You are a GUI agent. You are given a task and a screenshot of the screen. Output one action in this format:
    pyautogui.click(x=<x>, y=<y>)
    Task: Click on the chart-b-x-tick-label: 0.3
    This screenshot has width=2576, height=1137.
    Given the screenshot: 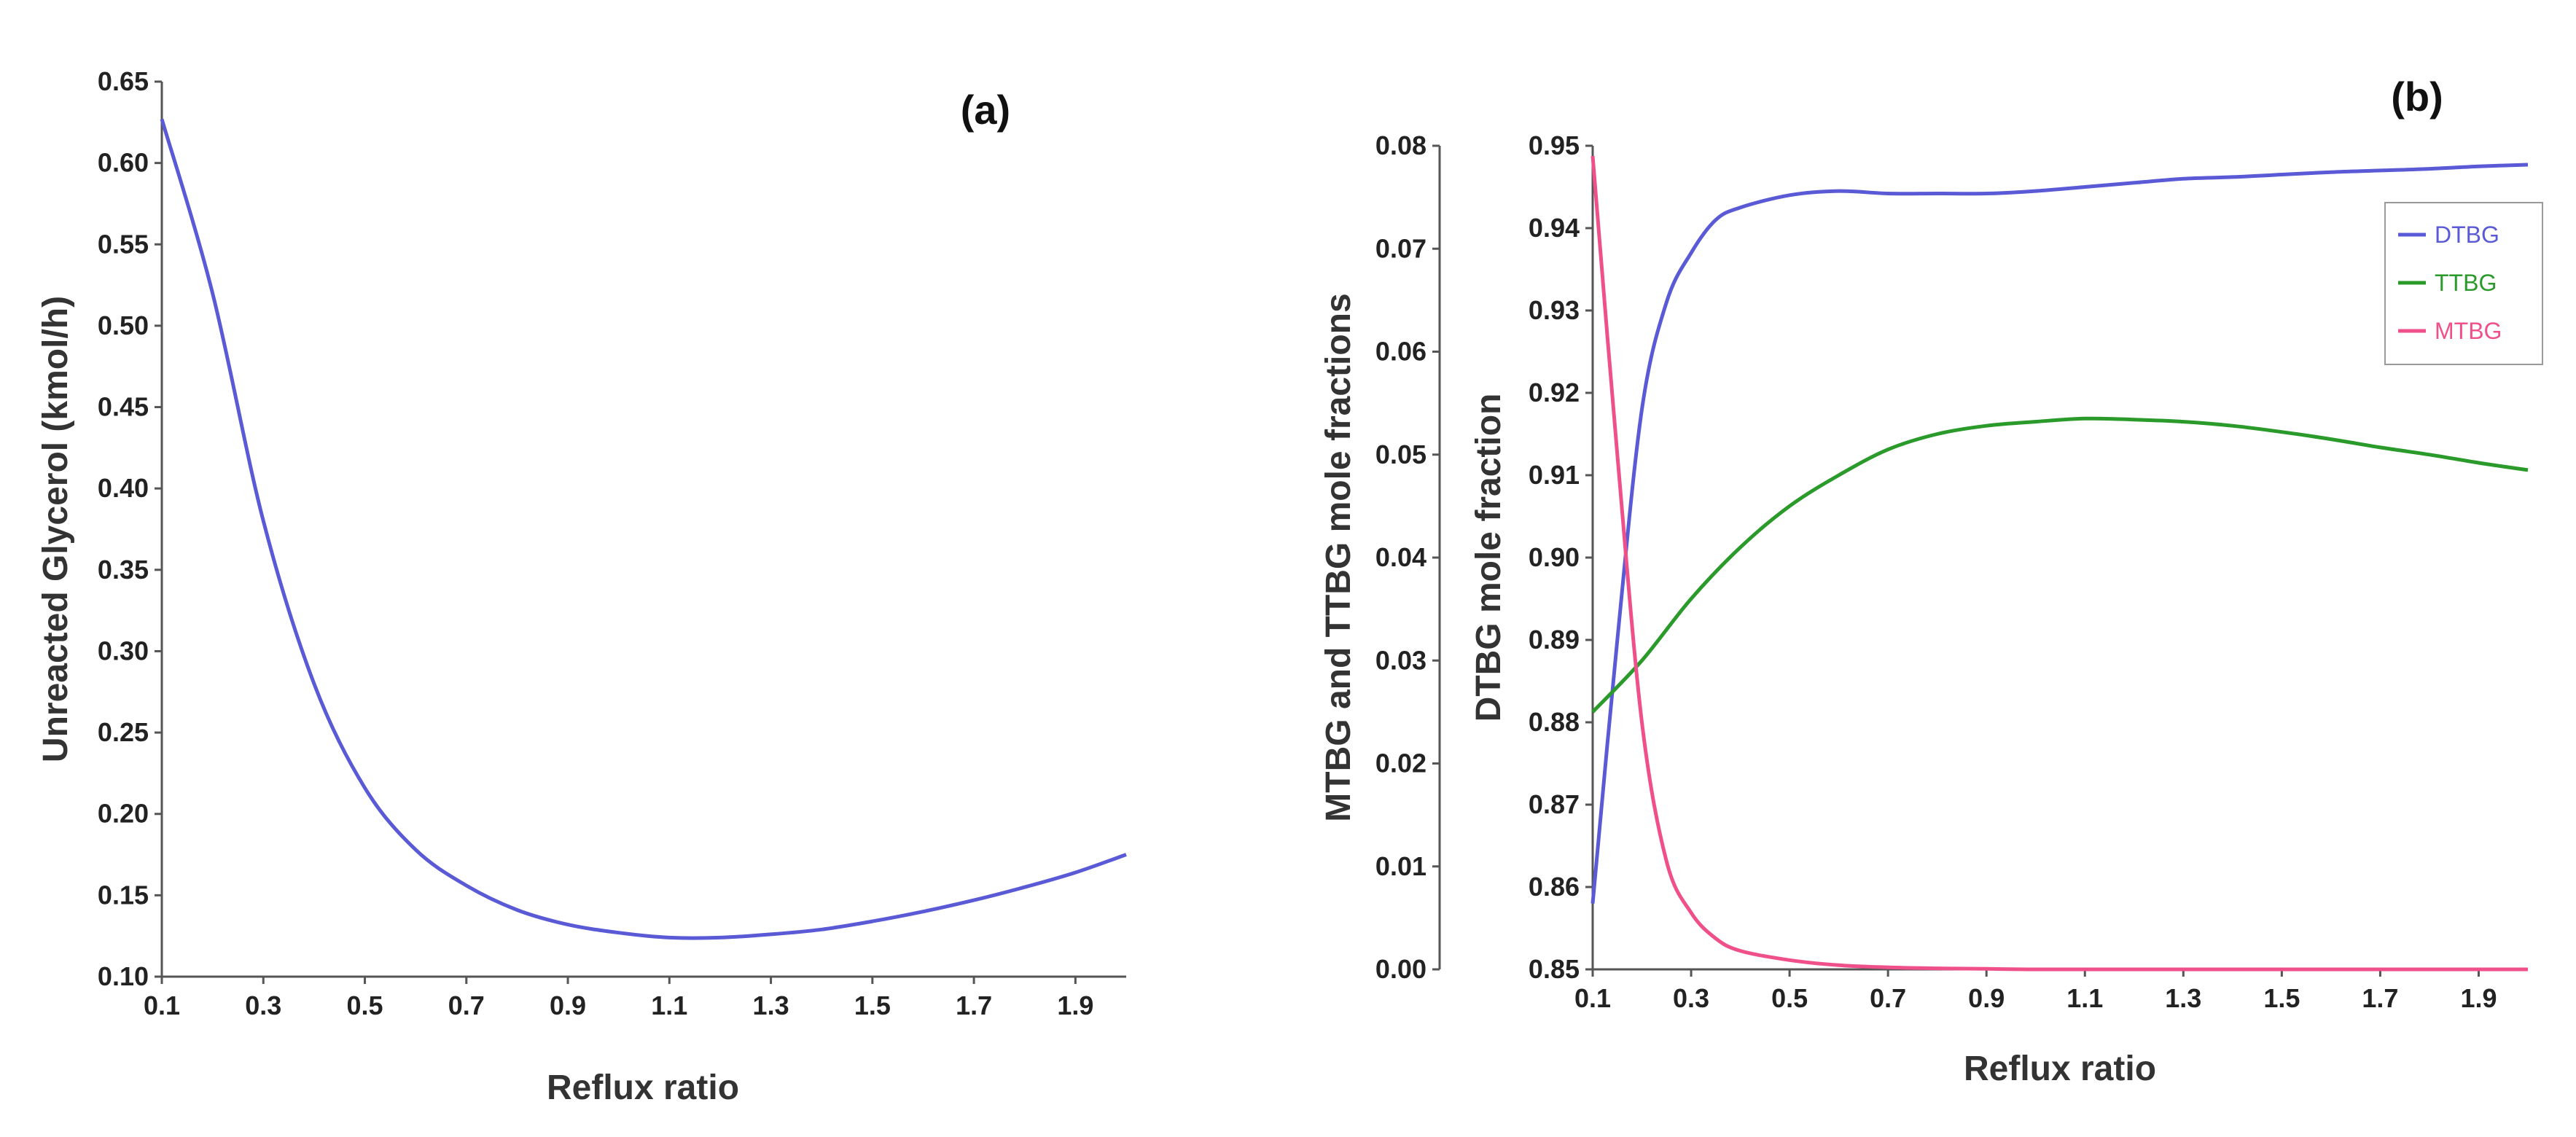 What is the action you would take?
    pyautogui.click(x=1691, y=998)
    